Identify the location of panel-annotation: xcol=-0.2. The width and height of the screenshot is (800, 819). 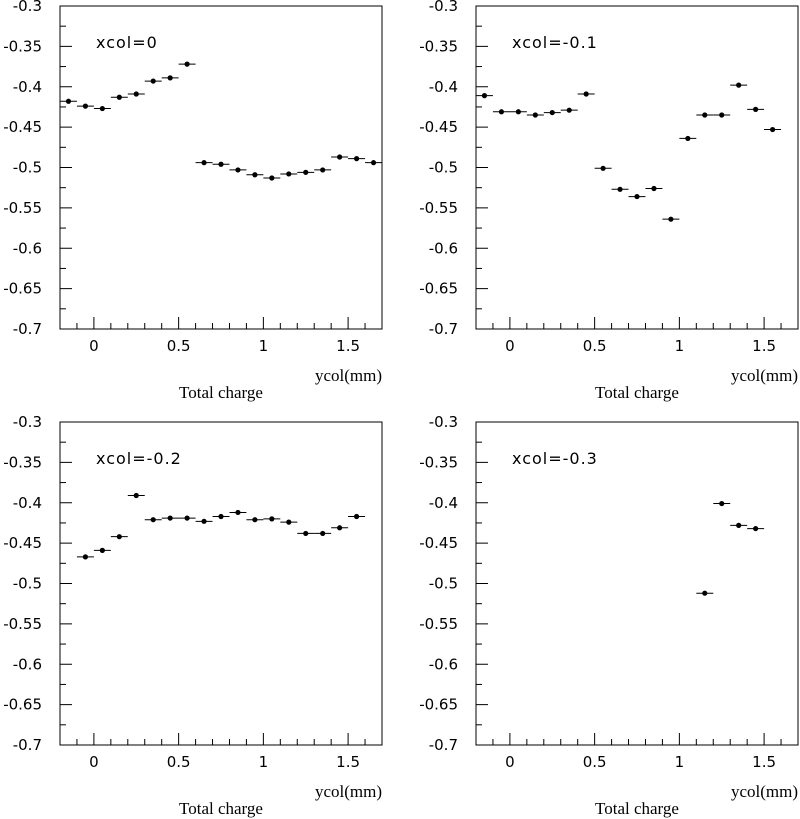
(139, 458).